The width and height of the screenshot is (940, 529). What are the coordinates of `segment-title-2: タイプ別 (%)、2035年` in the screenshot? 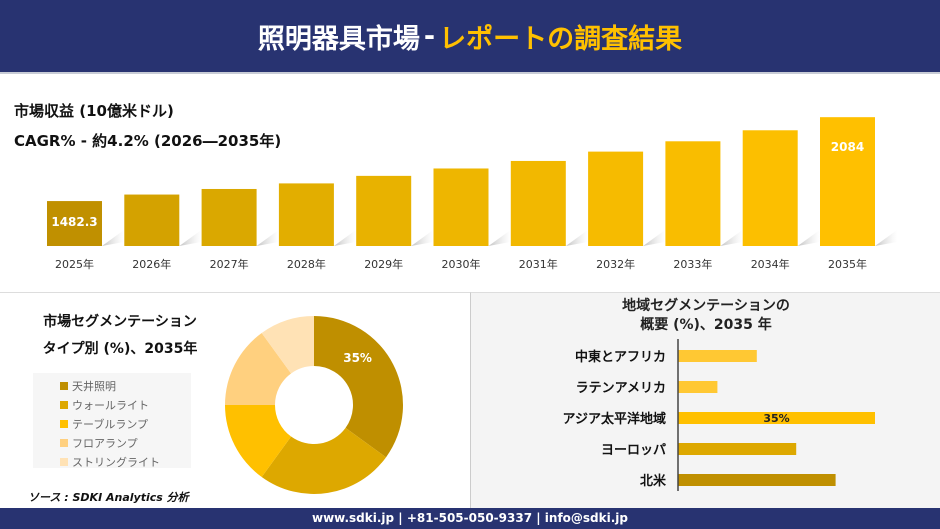 It's located at (120, 349).